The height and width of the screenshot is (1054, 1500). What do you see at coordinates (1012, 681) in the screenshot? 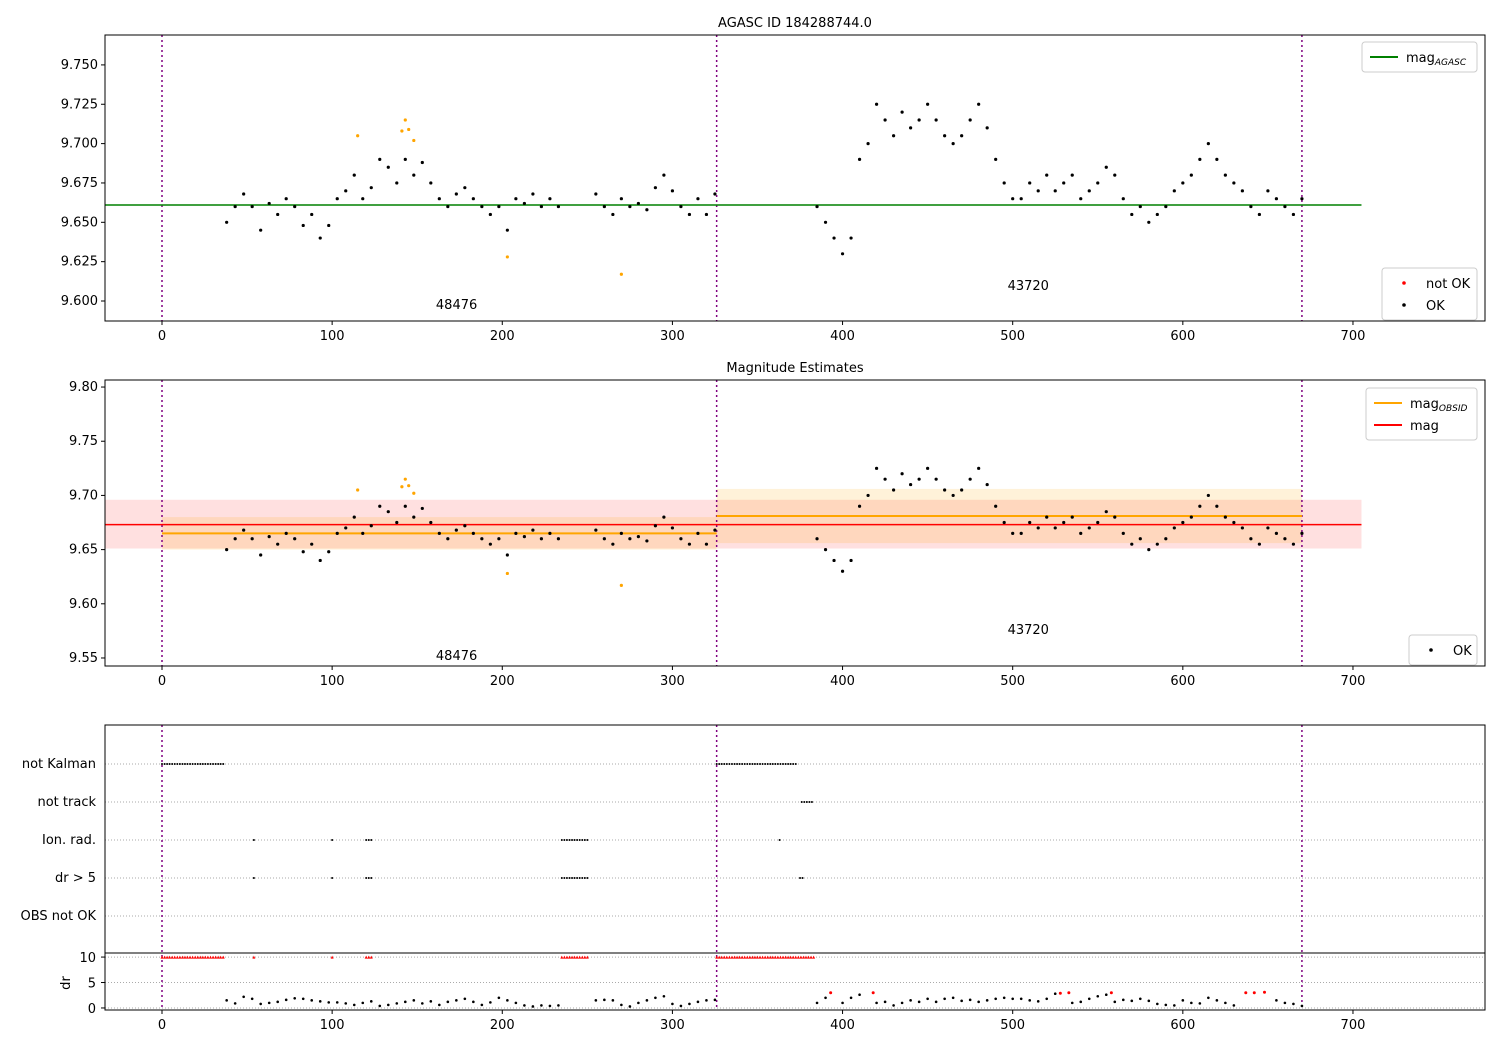
I see `x-tick-label: 500` at bounding box center [1012, 681].